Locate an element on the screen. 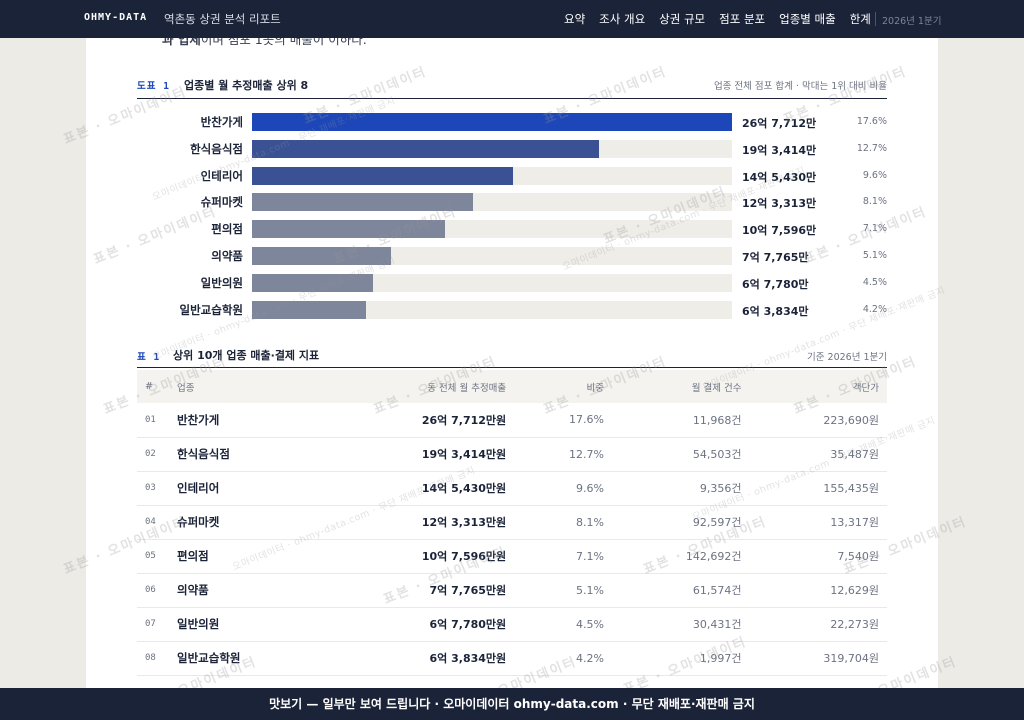  col-header-unit-price: 객단가 is located at coordinates (865, 388).